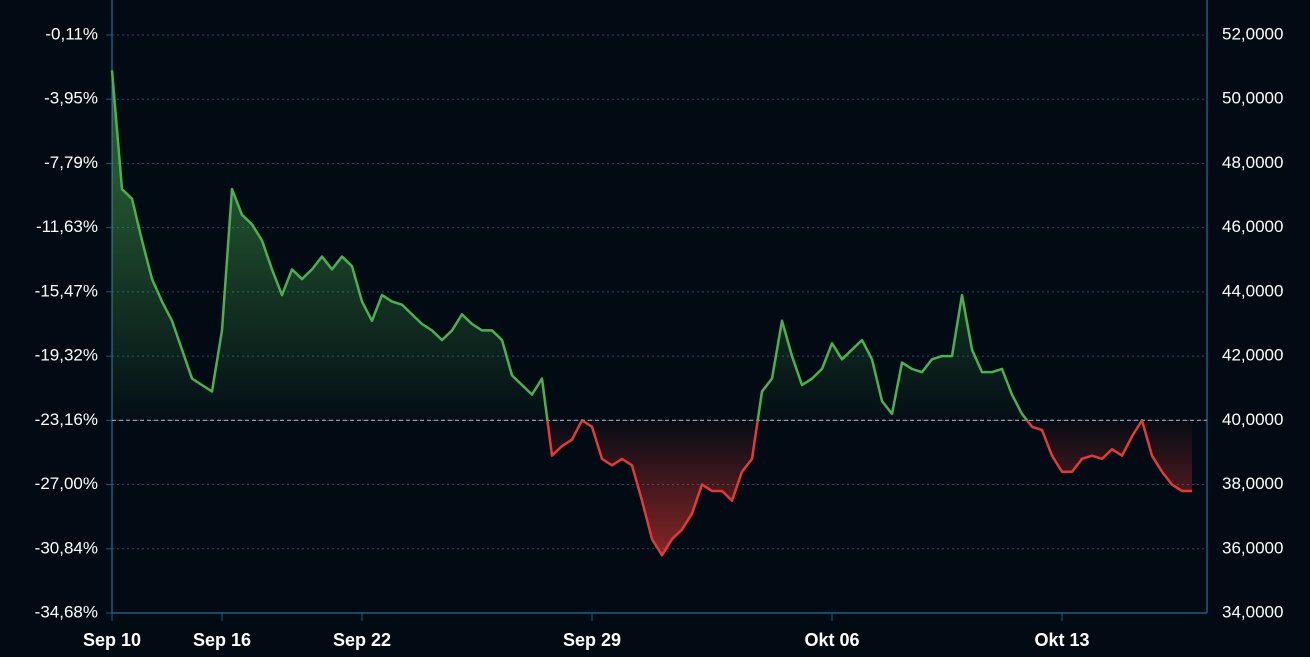 The width and height of the screenshot is (1310, 657). What do you see at coordinates (66, 290) in the screenshot?
I see `y-tick-label: -15,47%` at bounding box center [66, 290].